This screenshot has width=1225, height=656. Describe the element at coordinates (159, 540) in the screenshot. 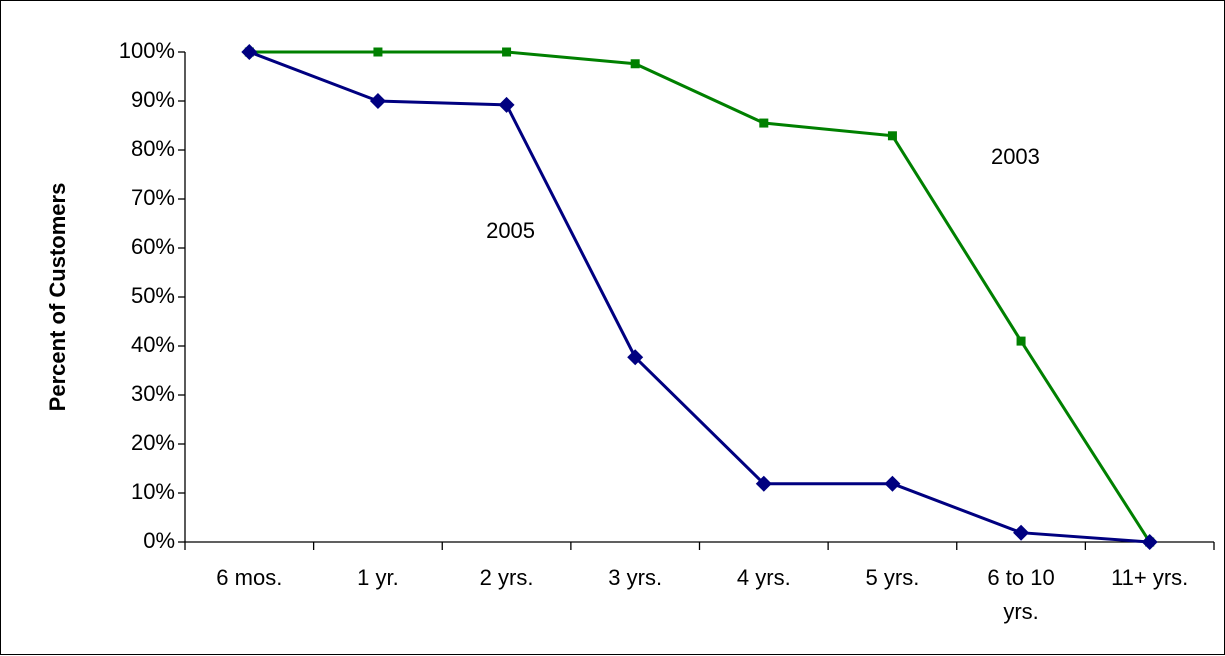

I see `y-tick-label: 0%` at that location.